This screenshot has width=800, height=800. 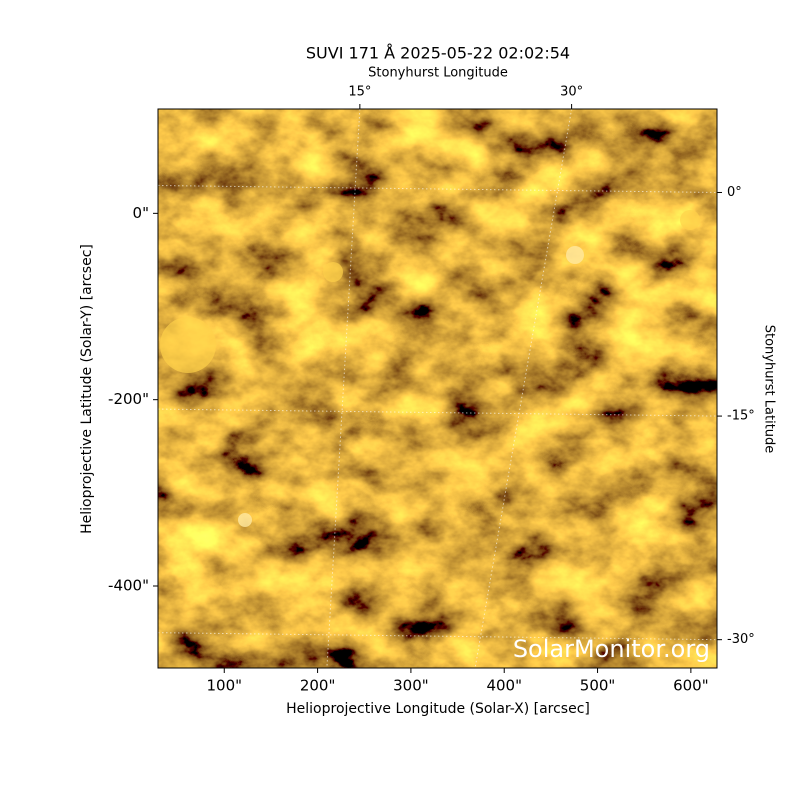 I want to click on y2-axis-label: Stonyhurst Latitude, so click(x=769, y=389).